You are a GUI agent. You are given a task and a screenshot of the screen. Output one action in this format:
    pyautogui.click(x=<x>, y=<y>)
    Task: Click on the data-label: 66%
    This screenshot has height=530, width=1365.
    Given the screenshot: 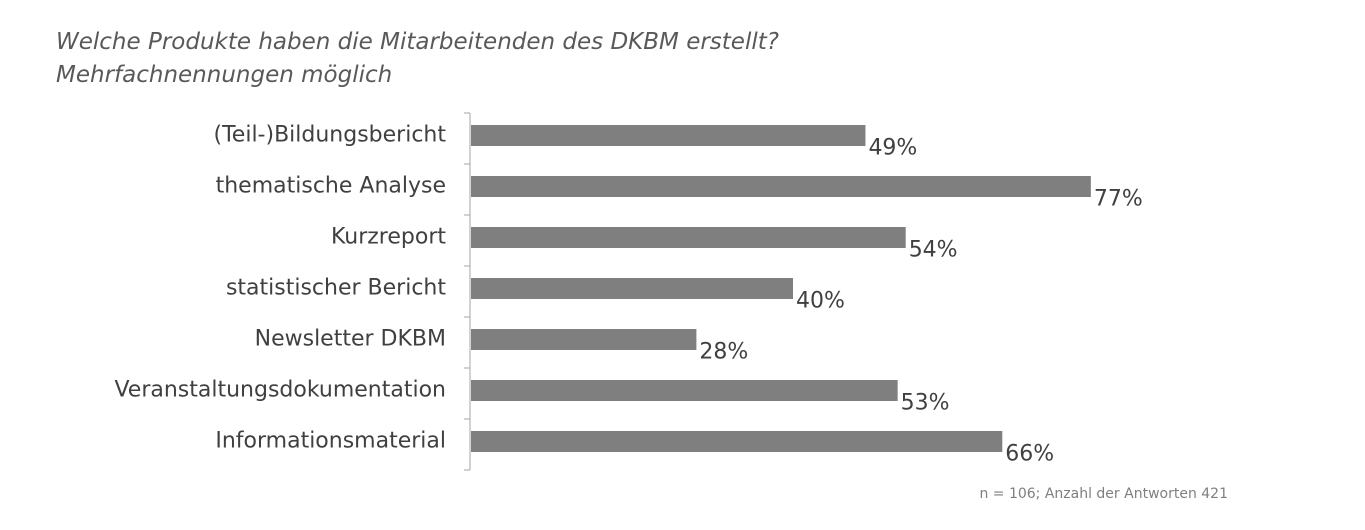 What is the action you would take?
    pyautogui.click(x=1029, y=454)
    